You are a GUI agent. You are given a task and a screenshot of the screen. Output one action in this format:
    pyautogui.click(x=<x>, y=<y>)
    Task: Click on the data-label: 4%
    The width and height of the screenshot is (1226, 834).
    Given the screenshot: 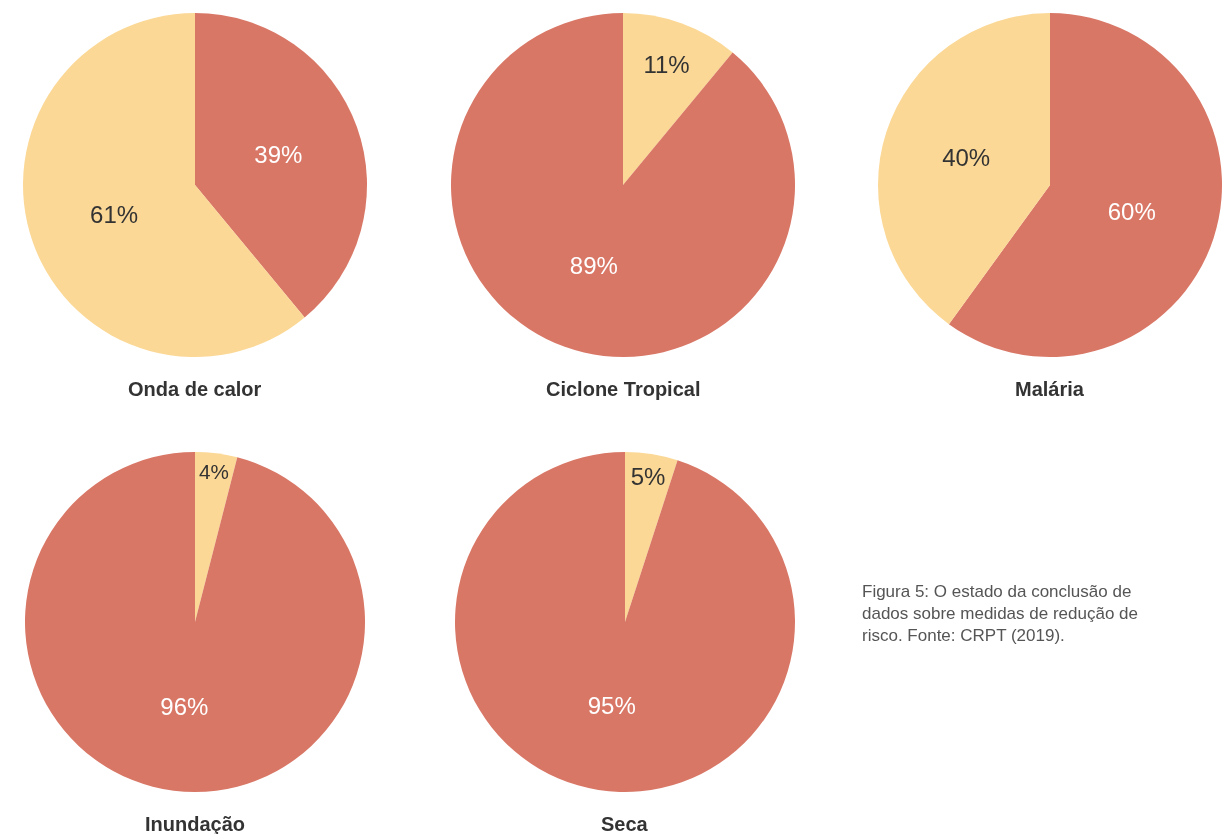 What is the action you would take?
    pyautogui.click(x=214, y=472)
    